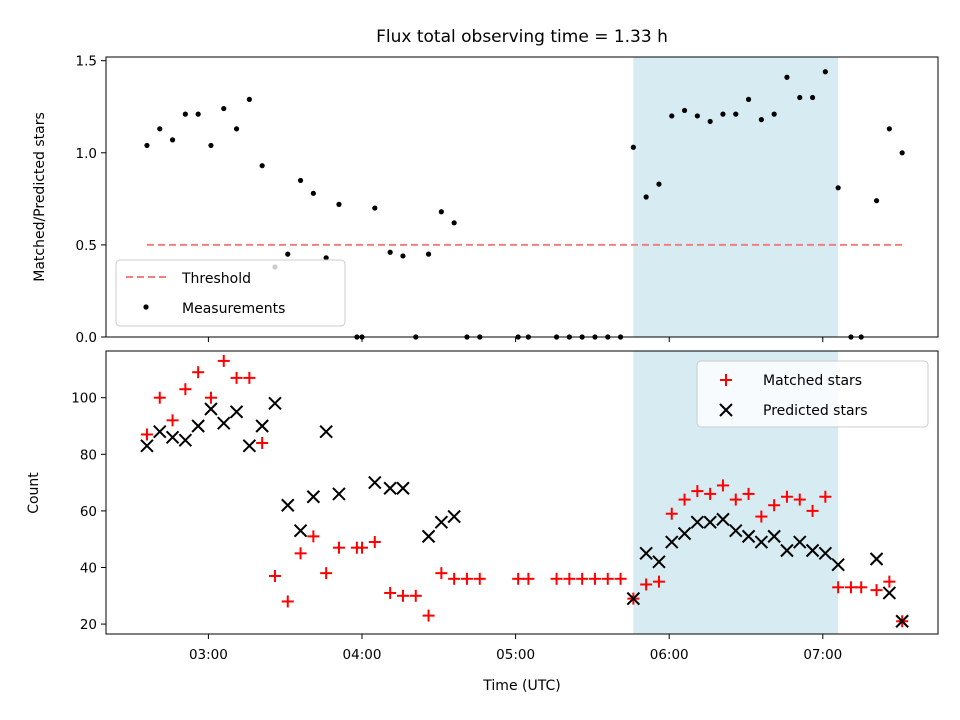 The image size is (960, 720). Describe the element at coordinates (815, 411) in the screenshot. I see `legend-predicted-label: Predicted stars` at that location.